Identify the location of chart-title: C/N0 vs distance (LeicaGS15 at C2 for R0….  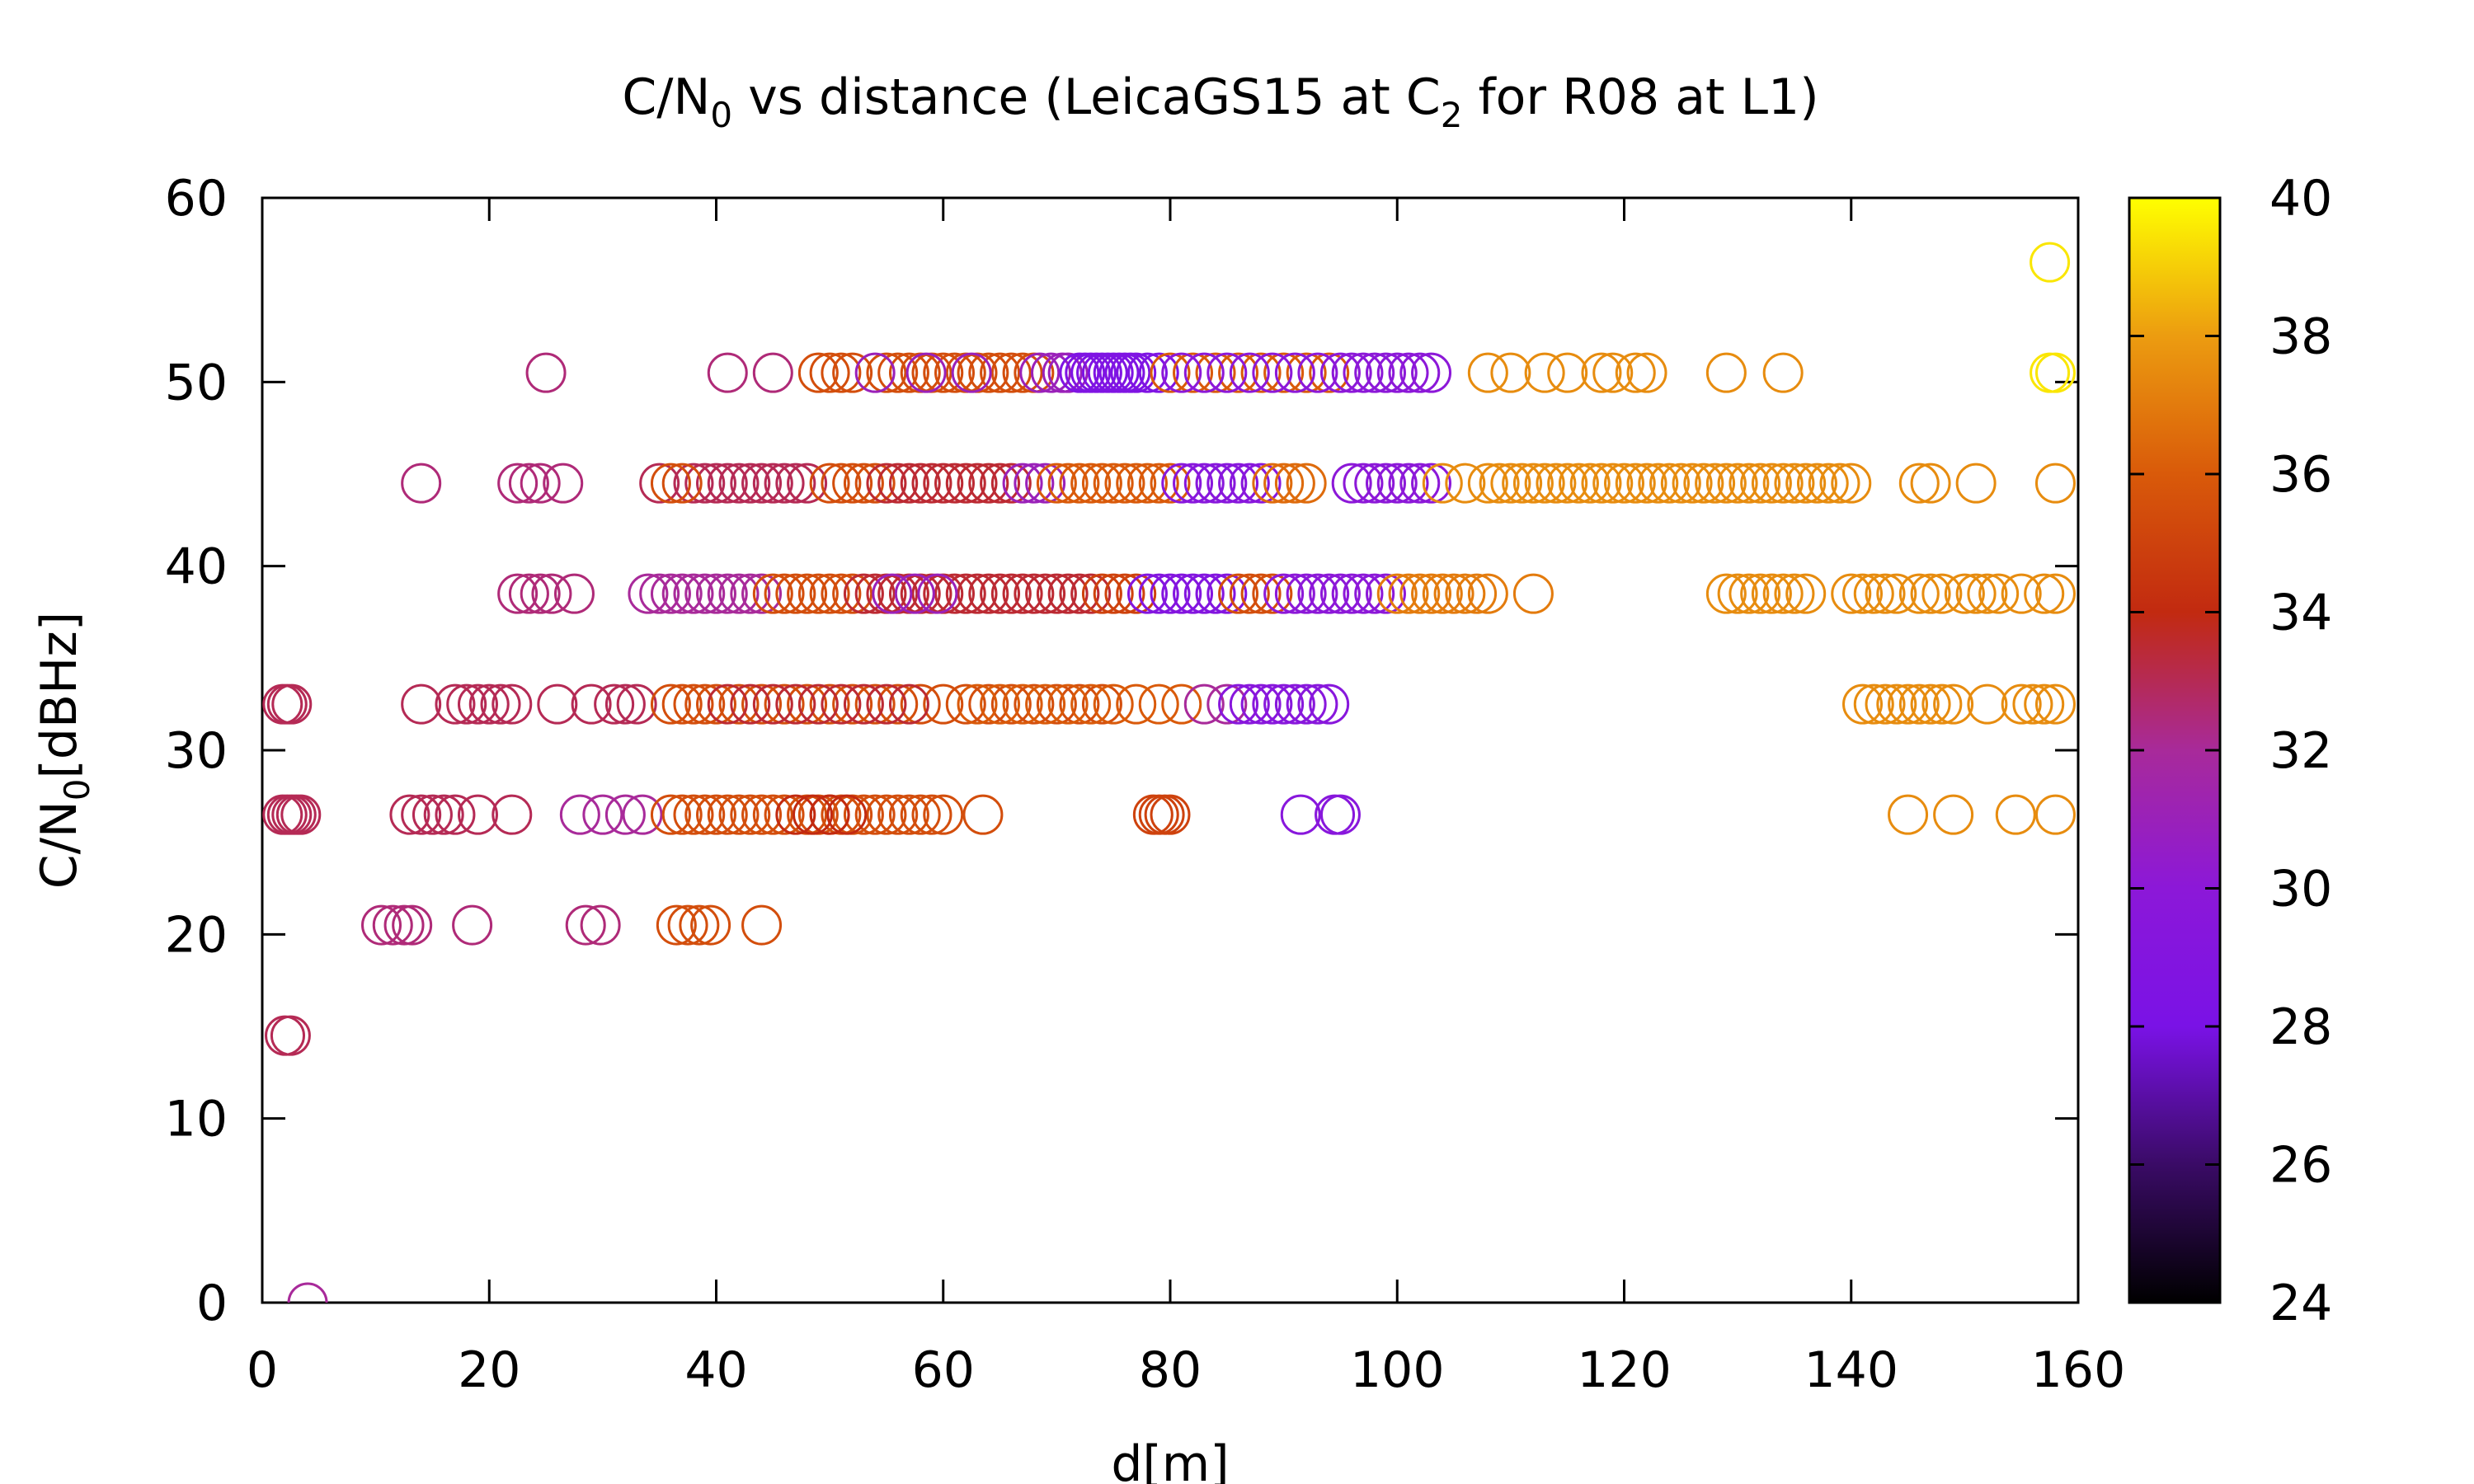
(1220, 101).